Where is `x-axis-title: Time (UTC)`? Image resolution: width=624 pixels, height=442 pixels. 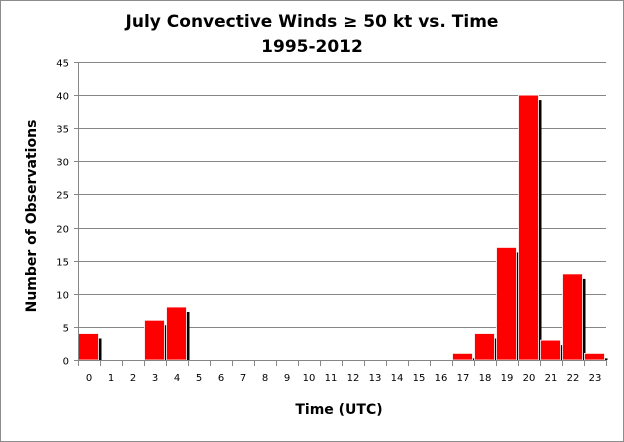
x-axis-title: Time (UTC) is located at coordinates (338, 410).